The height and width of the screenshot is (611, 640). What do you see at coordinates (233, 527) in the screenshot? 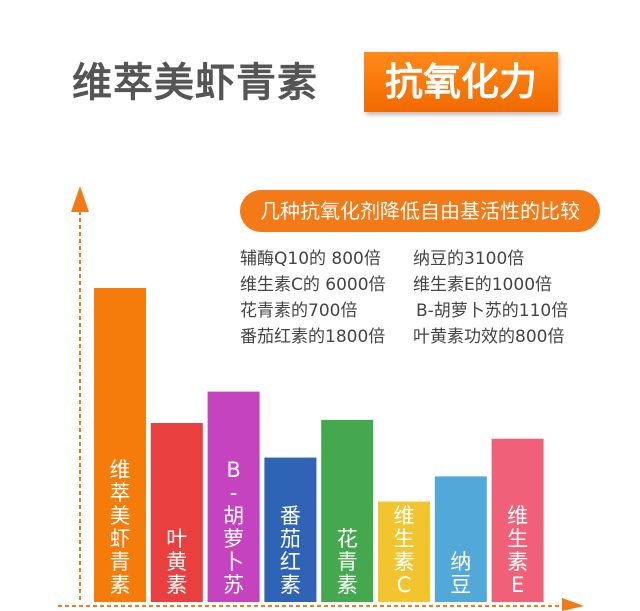
I see `bar-label: B -胡萝卜苏` at bounding box center [233, 527].